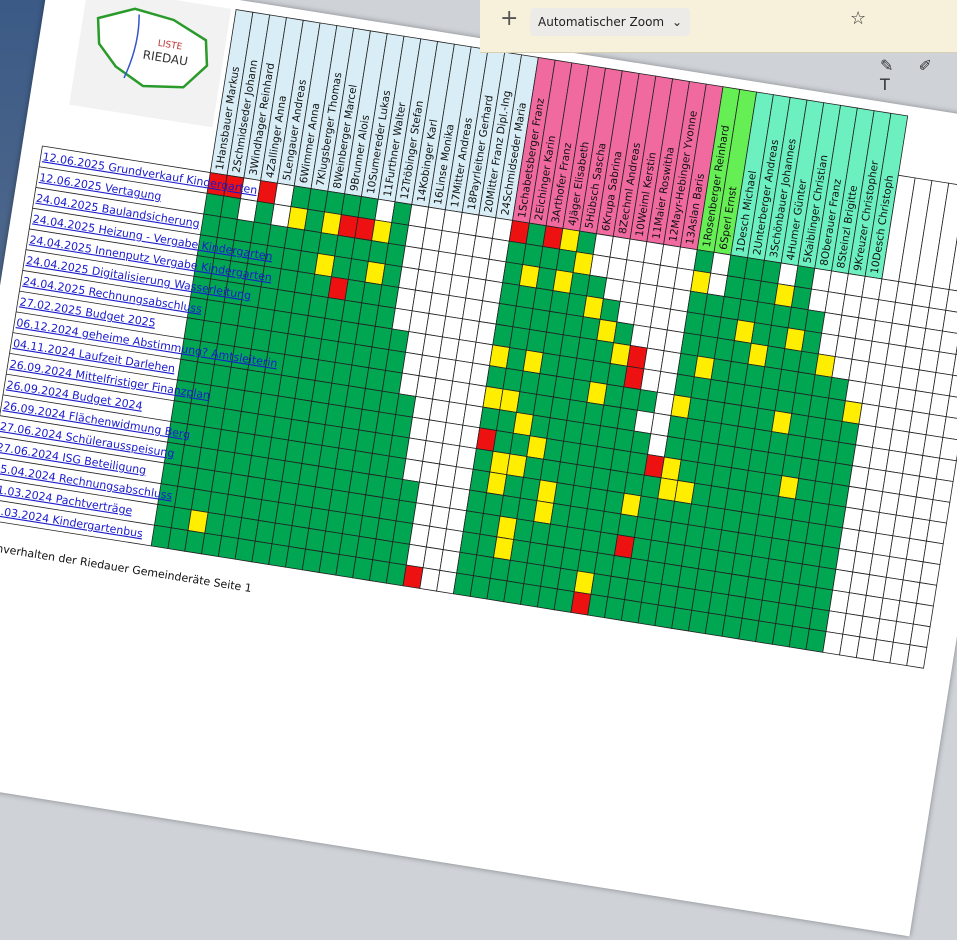 This screenshot has height=940, width=957. I want to click on table-border, so click(21, 332).